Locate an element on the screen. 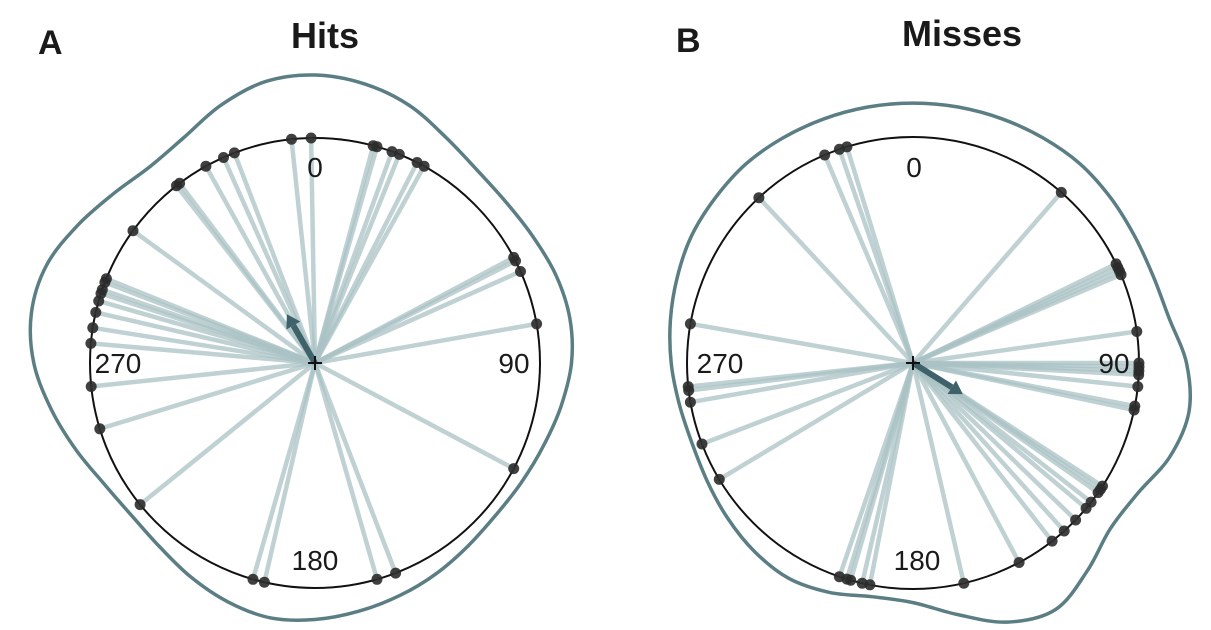 This screenshot has width=1211, height=630. panel-title: Hits is located at coordinates (325, 35).